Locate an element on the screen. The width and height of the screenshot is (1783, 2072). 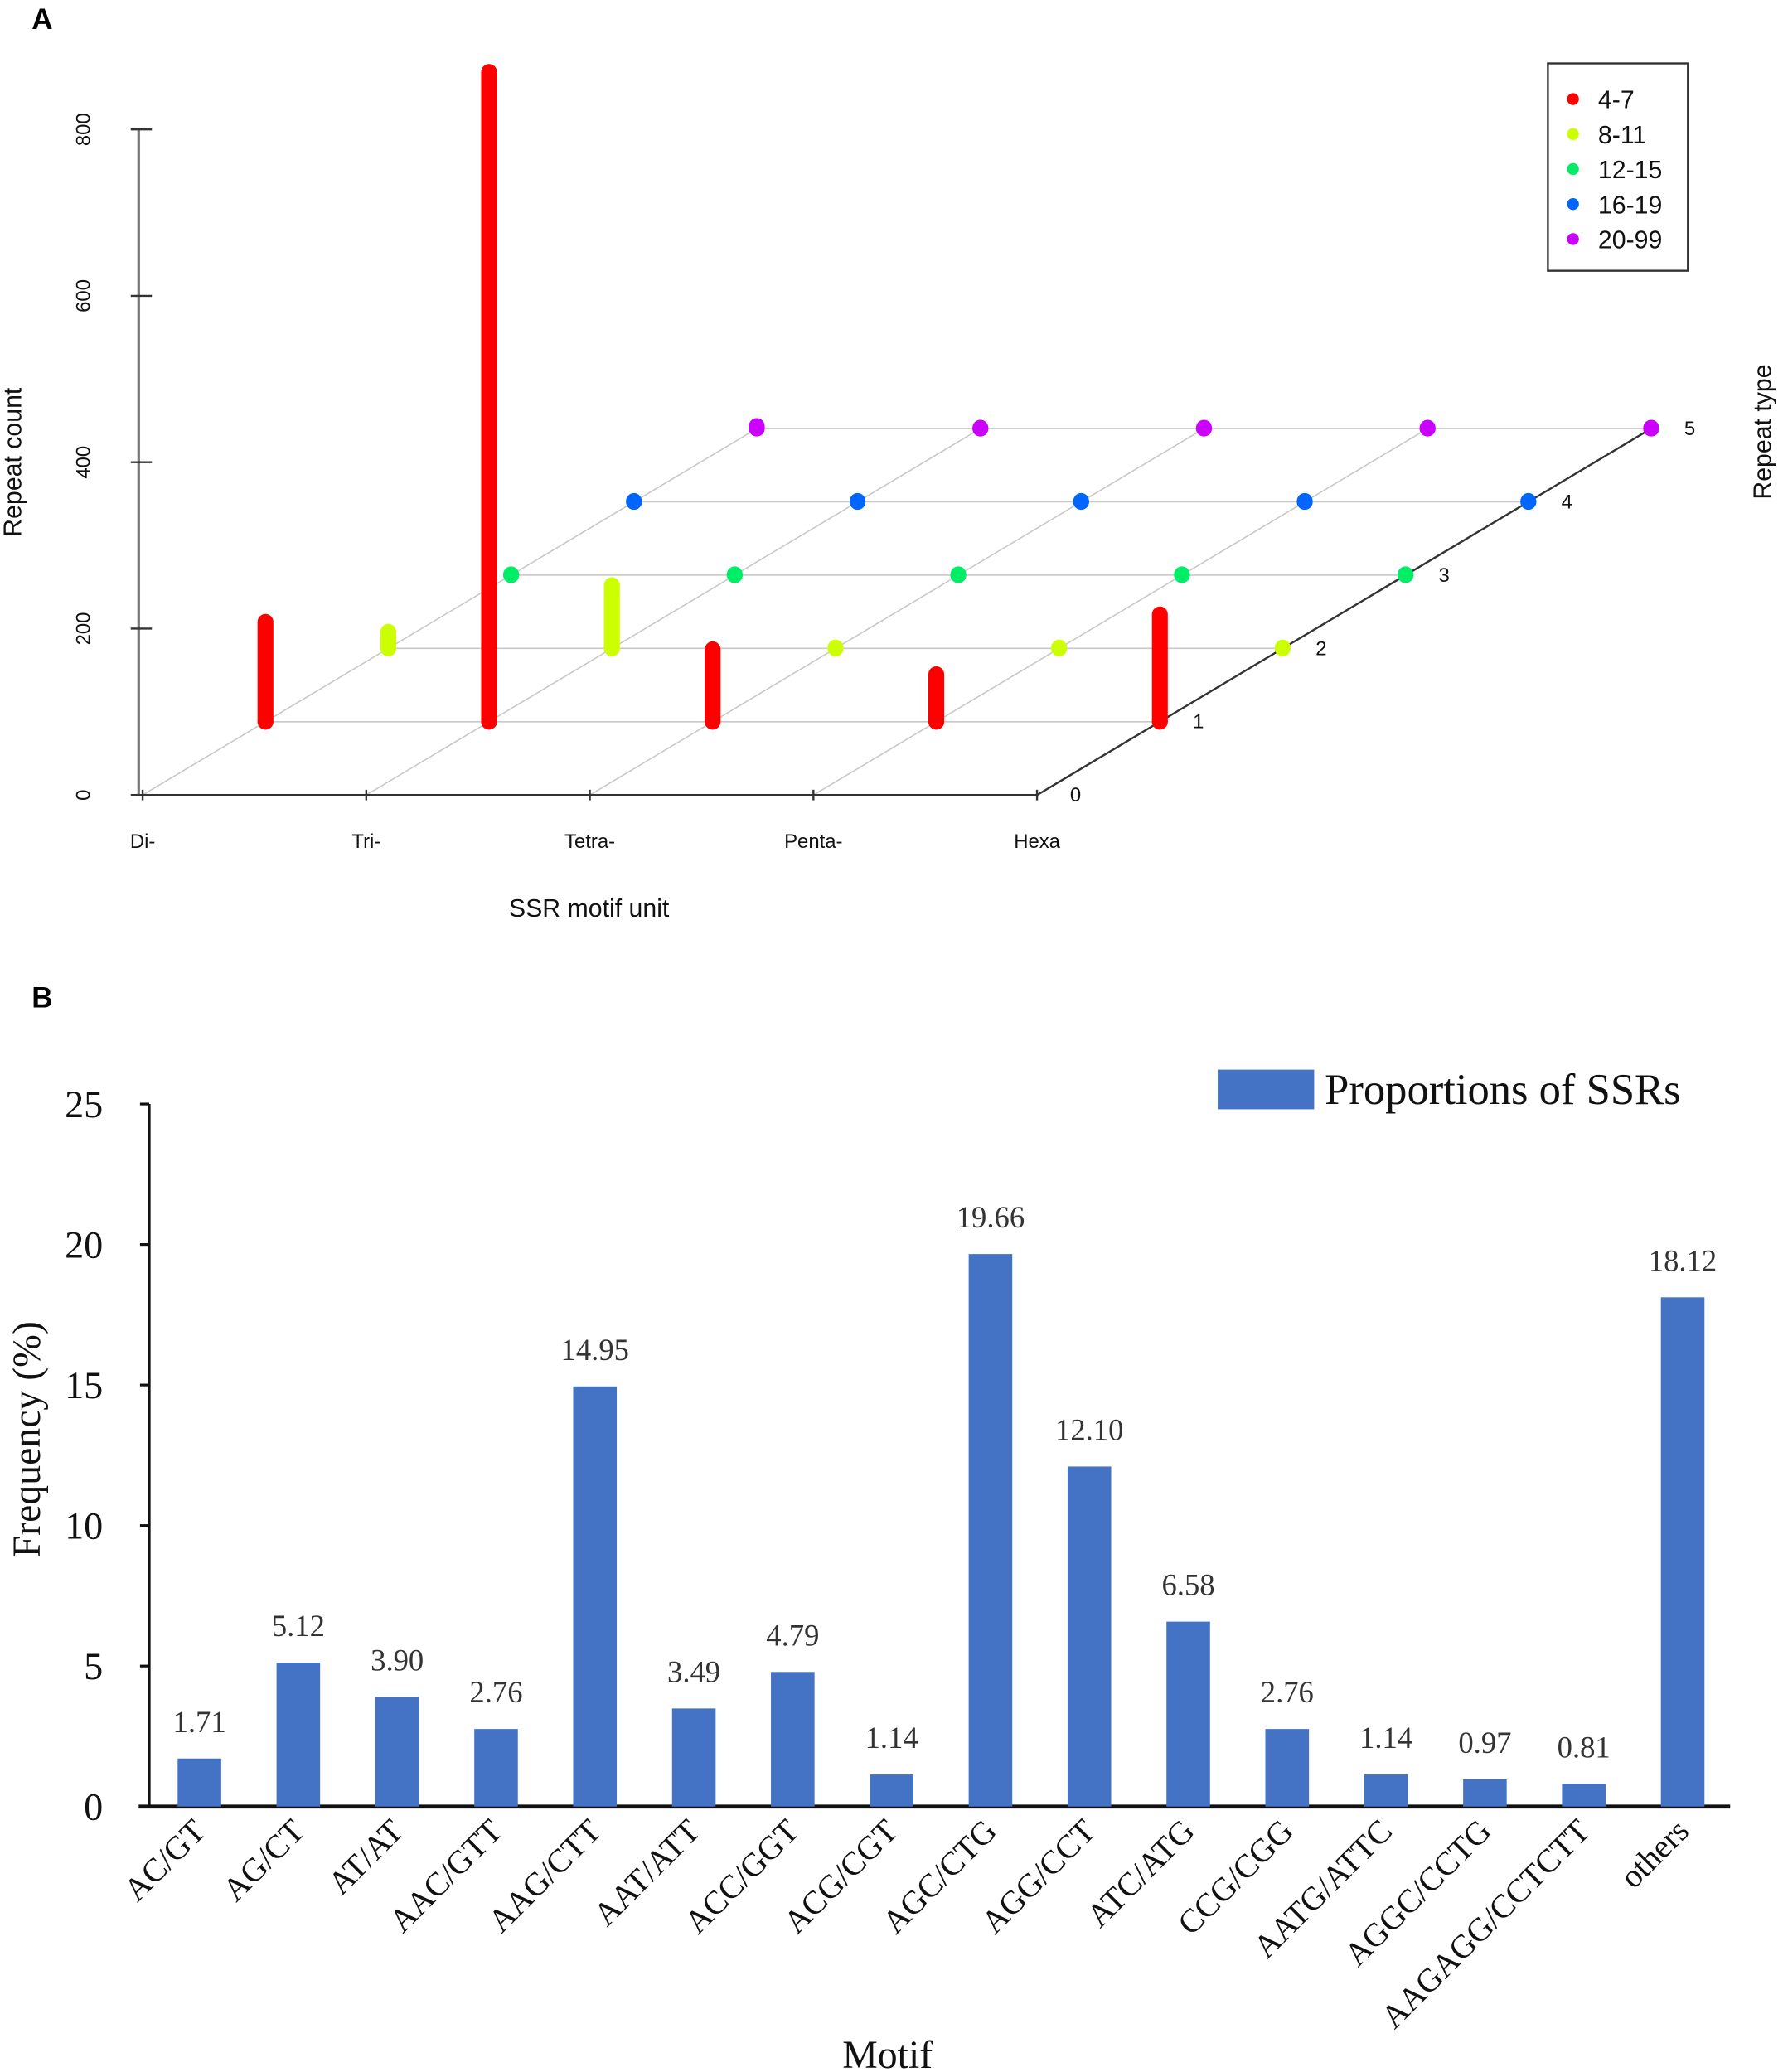
bar-ACC/GGT is located at coordinates (793, 1739).